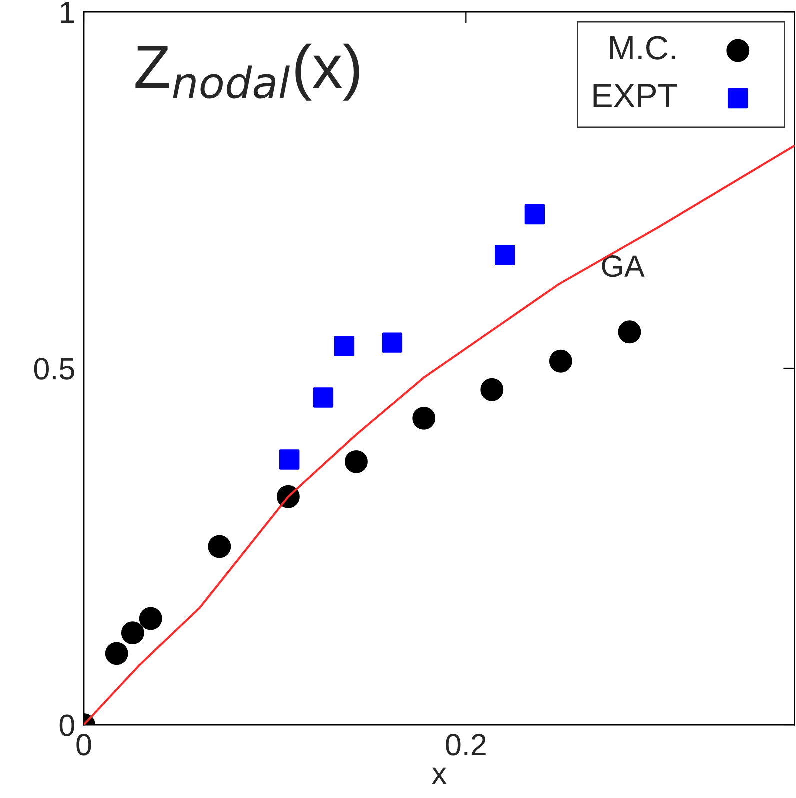  What do you see at coordinates (466, 745) in the screenshot?
I see `x-tick-label: 0.2` at bounding box center [466, 745].